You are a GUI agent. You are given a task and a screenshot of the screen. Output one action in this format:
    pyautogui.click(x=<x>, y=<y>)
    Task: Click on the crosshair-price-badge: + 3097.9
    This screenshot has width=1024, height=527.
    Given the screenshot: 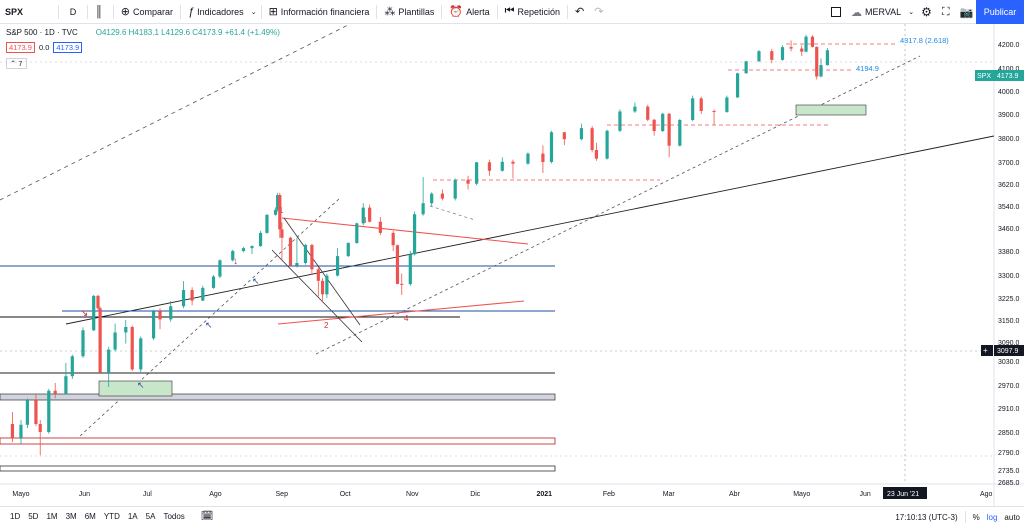 What is the action you would take?
    pyautogui.click(x=1002, y=350)
    